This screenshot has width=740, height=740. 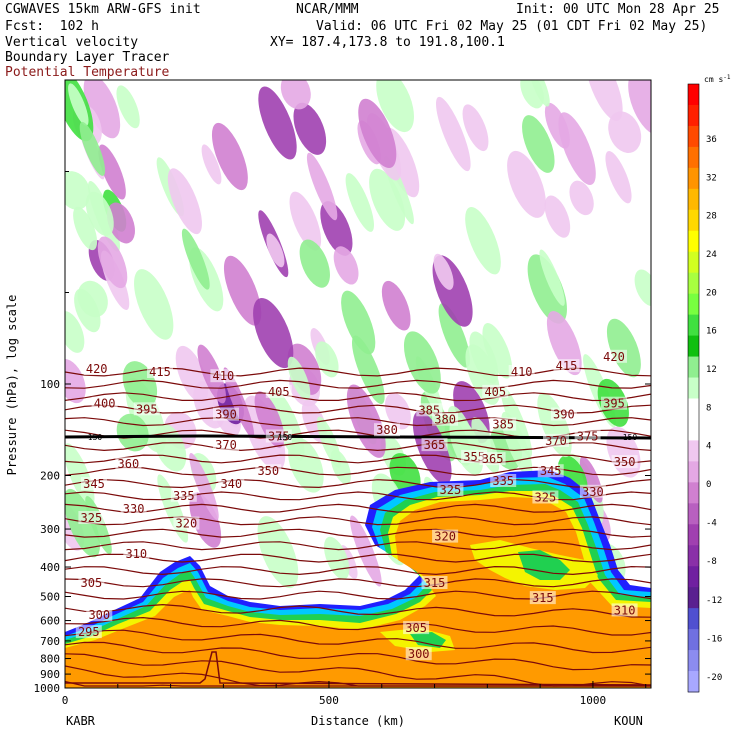 I want to click on theta-label: 295, so click(x=89, y=632).